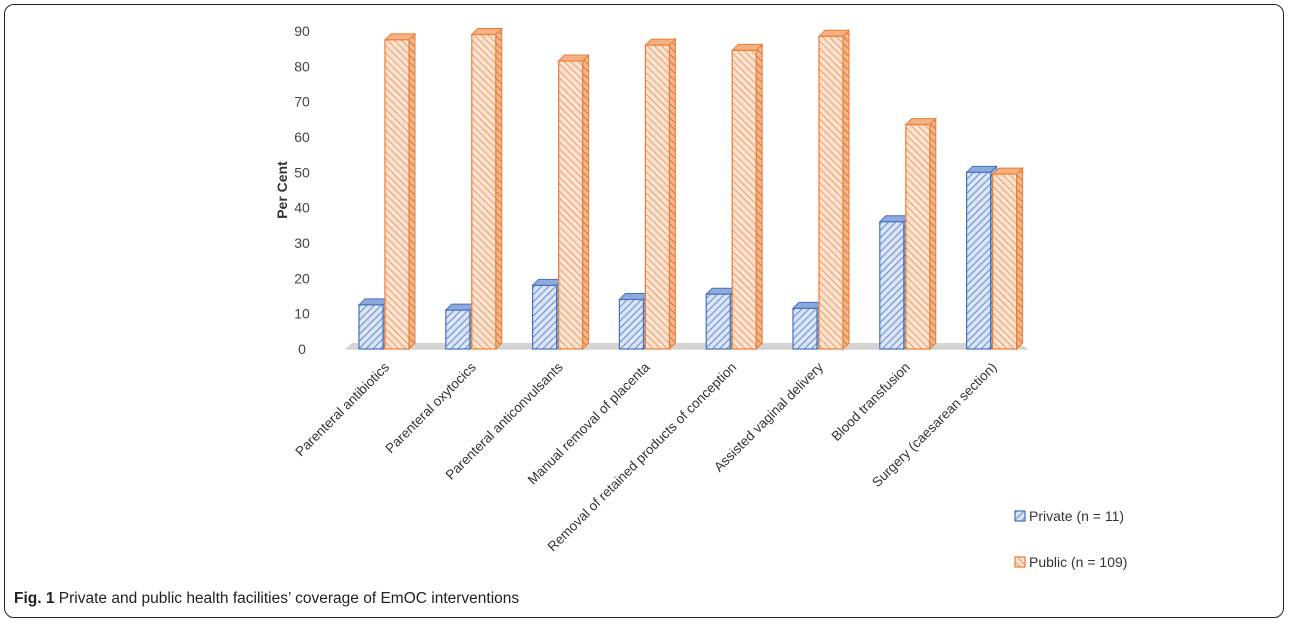 The height and width of the screenshot is (626, 1292). What do you see at coordinates (1078, 562) in the screenshot?
I see `legend-label-public: Public (n = 109)` at bounding box center [1078, 562].